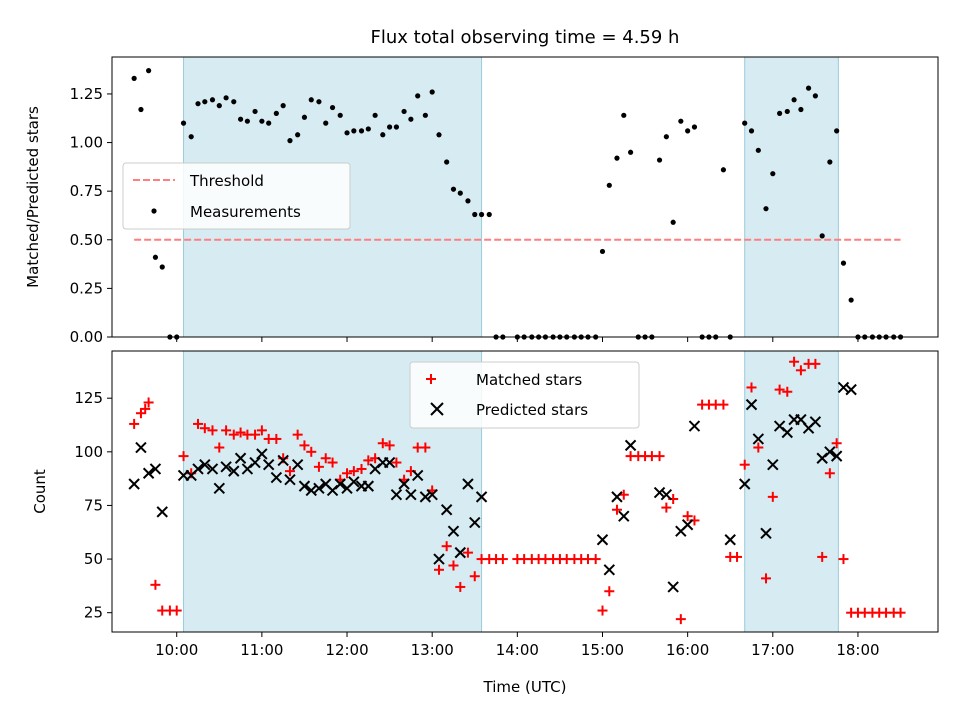 The width and height of the screenshot is (960, 720). What do you see at coordinates (226, 181) in the screenshot?
I see `legend-threshold-label: Threshold` at bounding box center [226, 181].